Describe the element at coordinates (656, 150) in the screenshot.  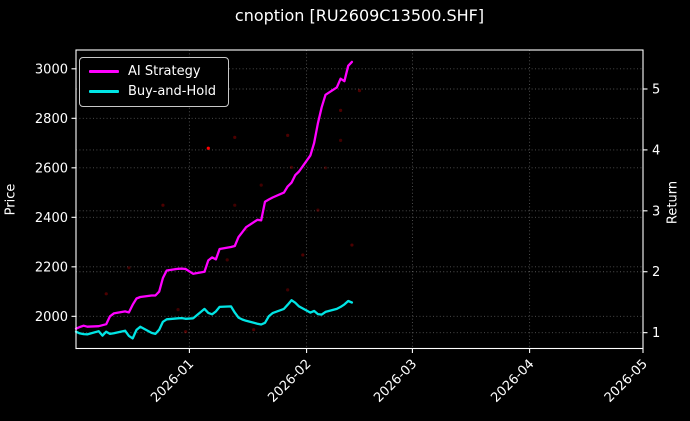
I see `return-tick-label: 4` at that location.